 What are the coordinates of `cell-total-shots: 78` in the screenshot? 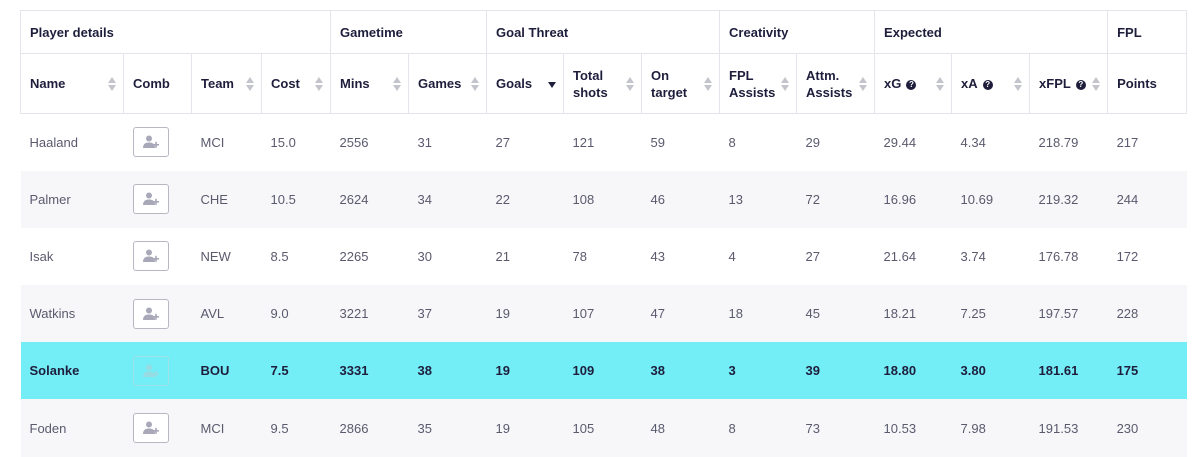 It's located at (579, 256).